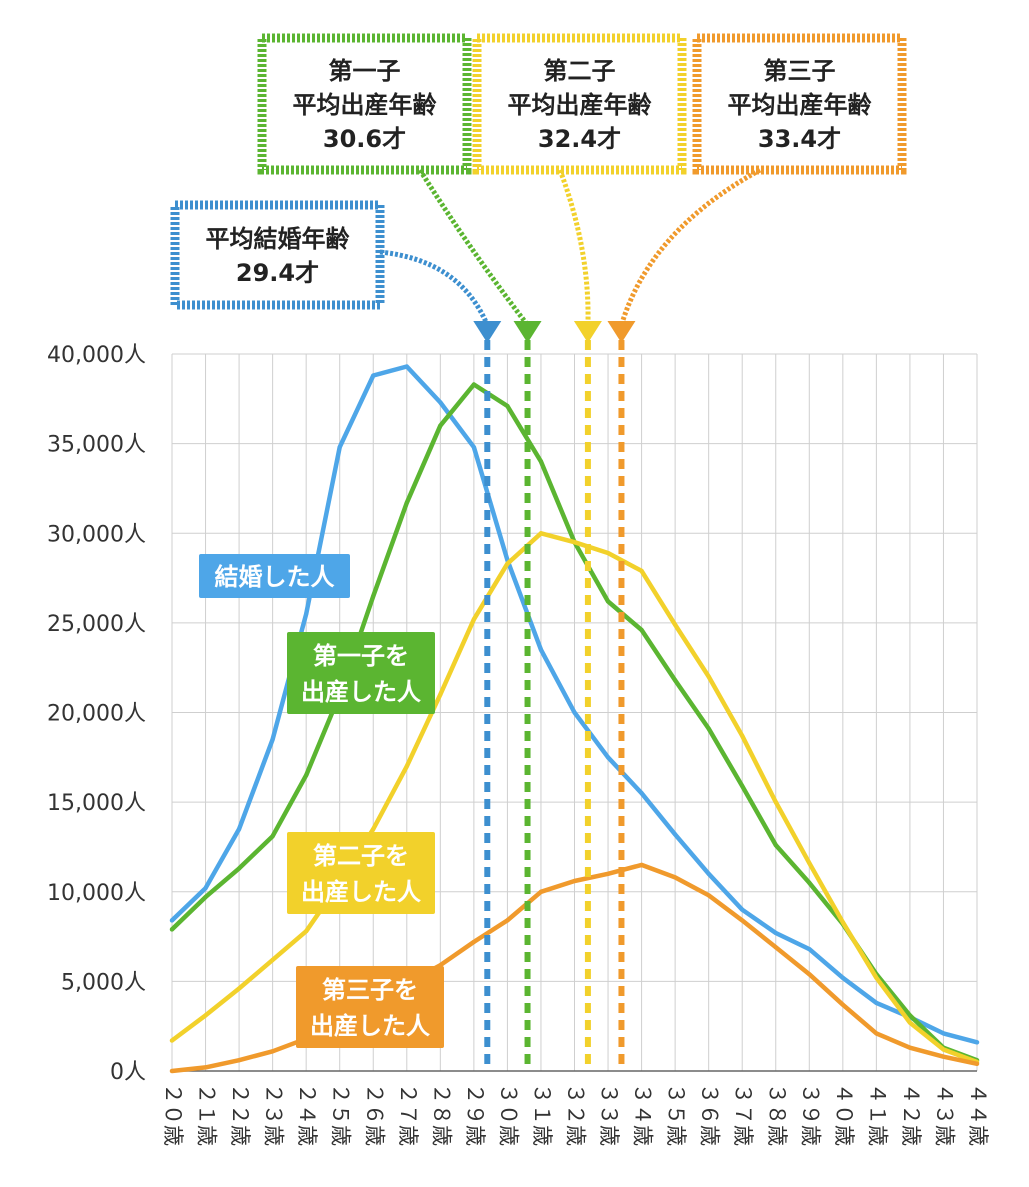 The width and height of the screenshot is (1029, 1187). I want to click on x-tick-label: ２２歳, so click(240, 1114).